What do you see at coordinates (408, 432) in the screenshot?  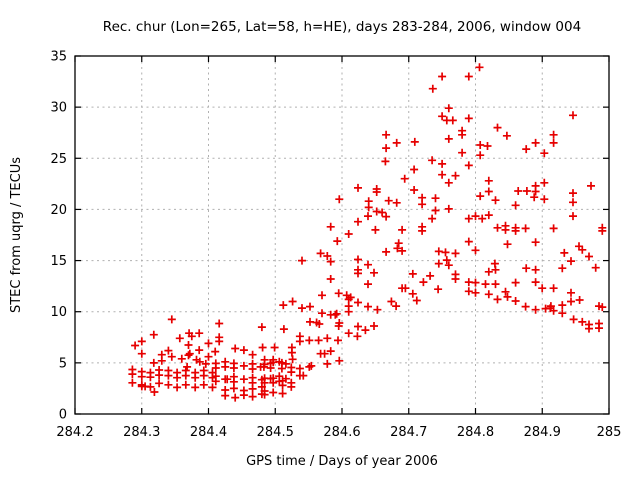 I see `x-tick-label: 284.7` at bounding box center [408, 432].